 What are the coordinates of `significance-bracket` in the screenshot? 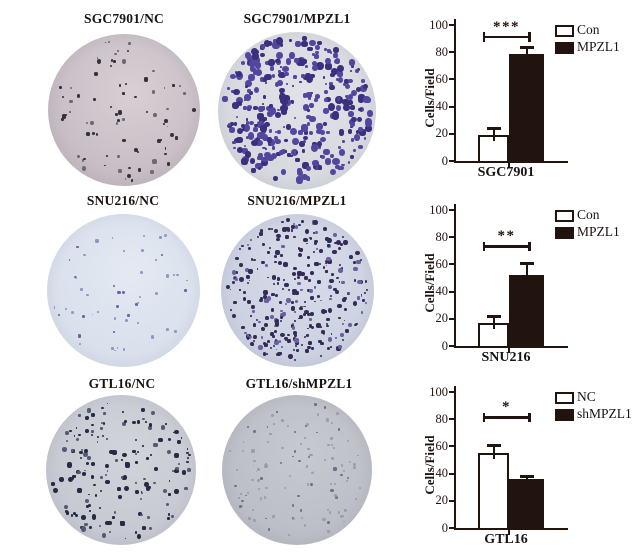 It's located at (506, 417).